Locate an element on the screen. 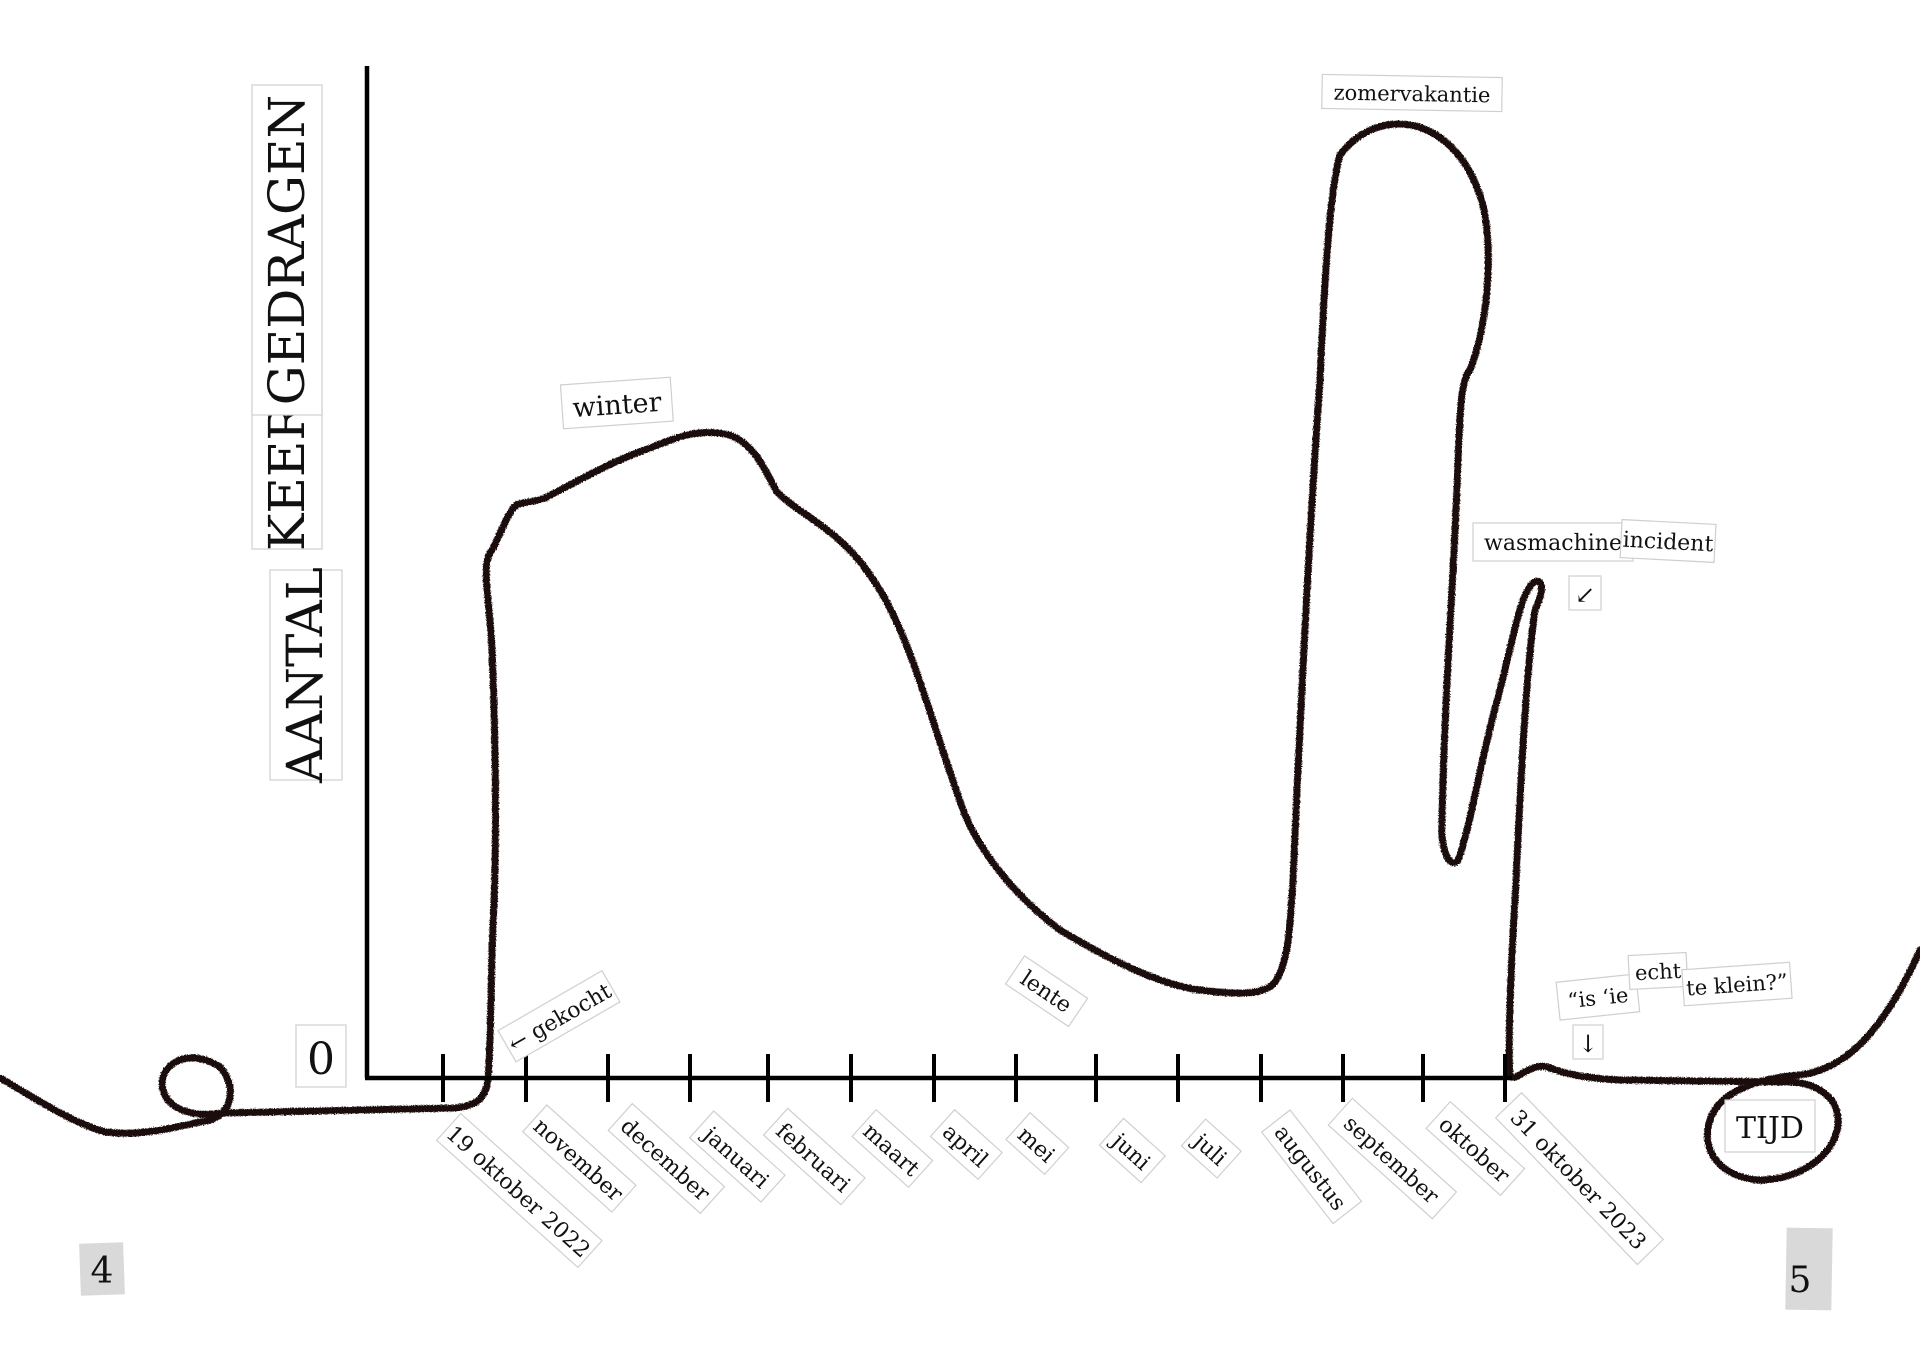  x-axis-label: TIJD is located at coordinates (1770, 1126).